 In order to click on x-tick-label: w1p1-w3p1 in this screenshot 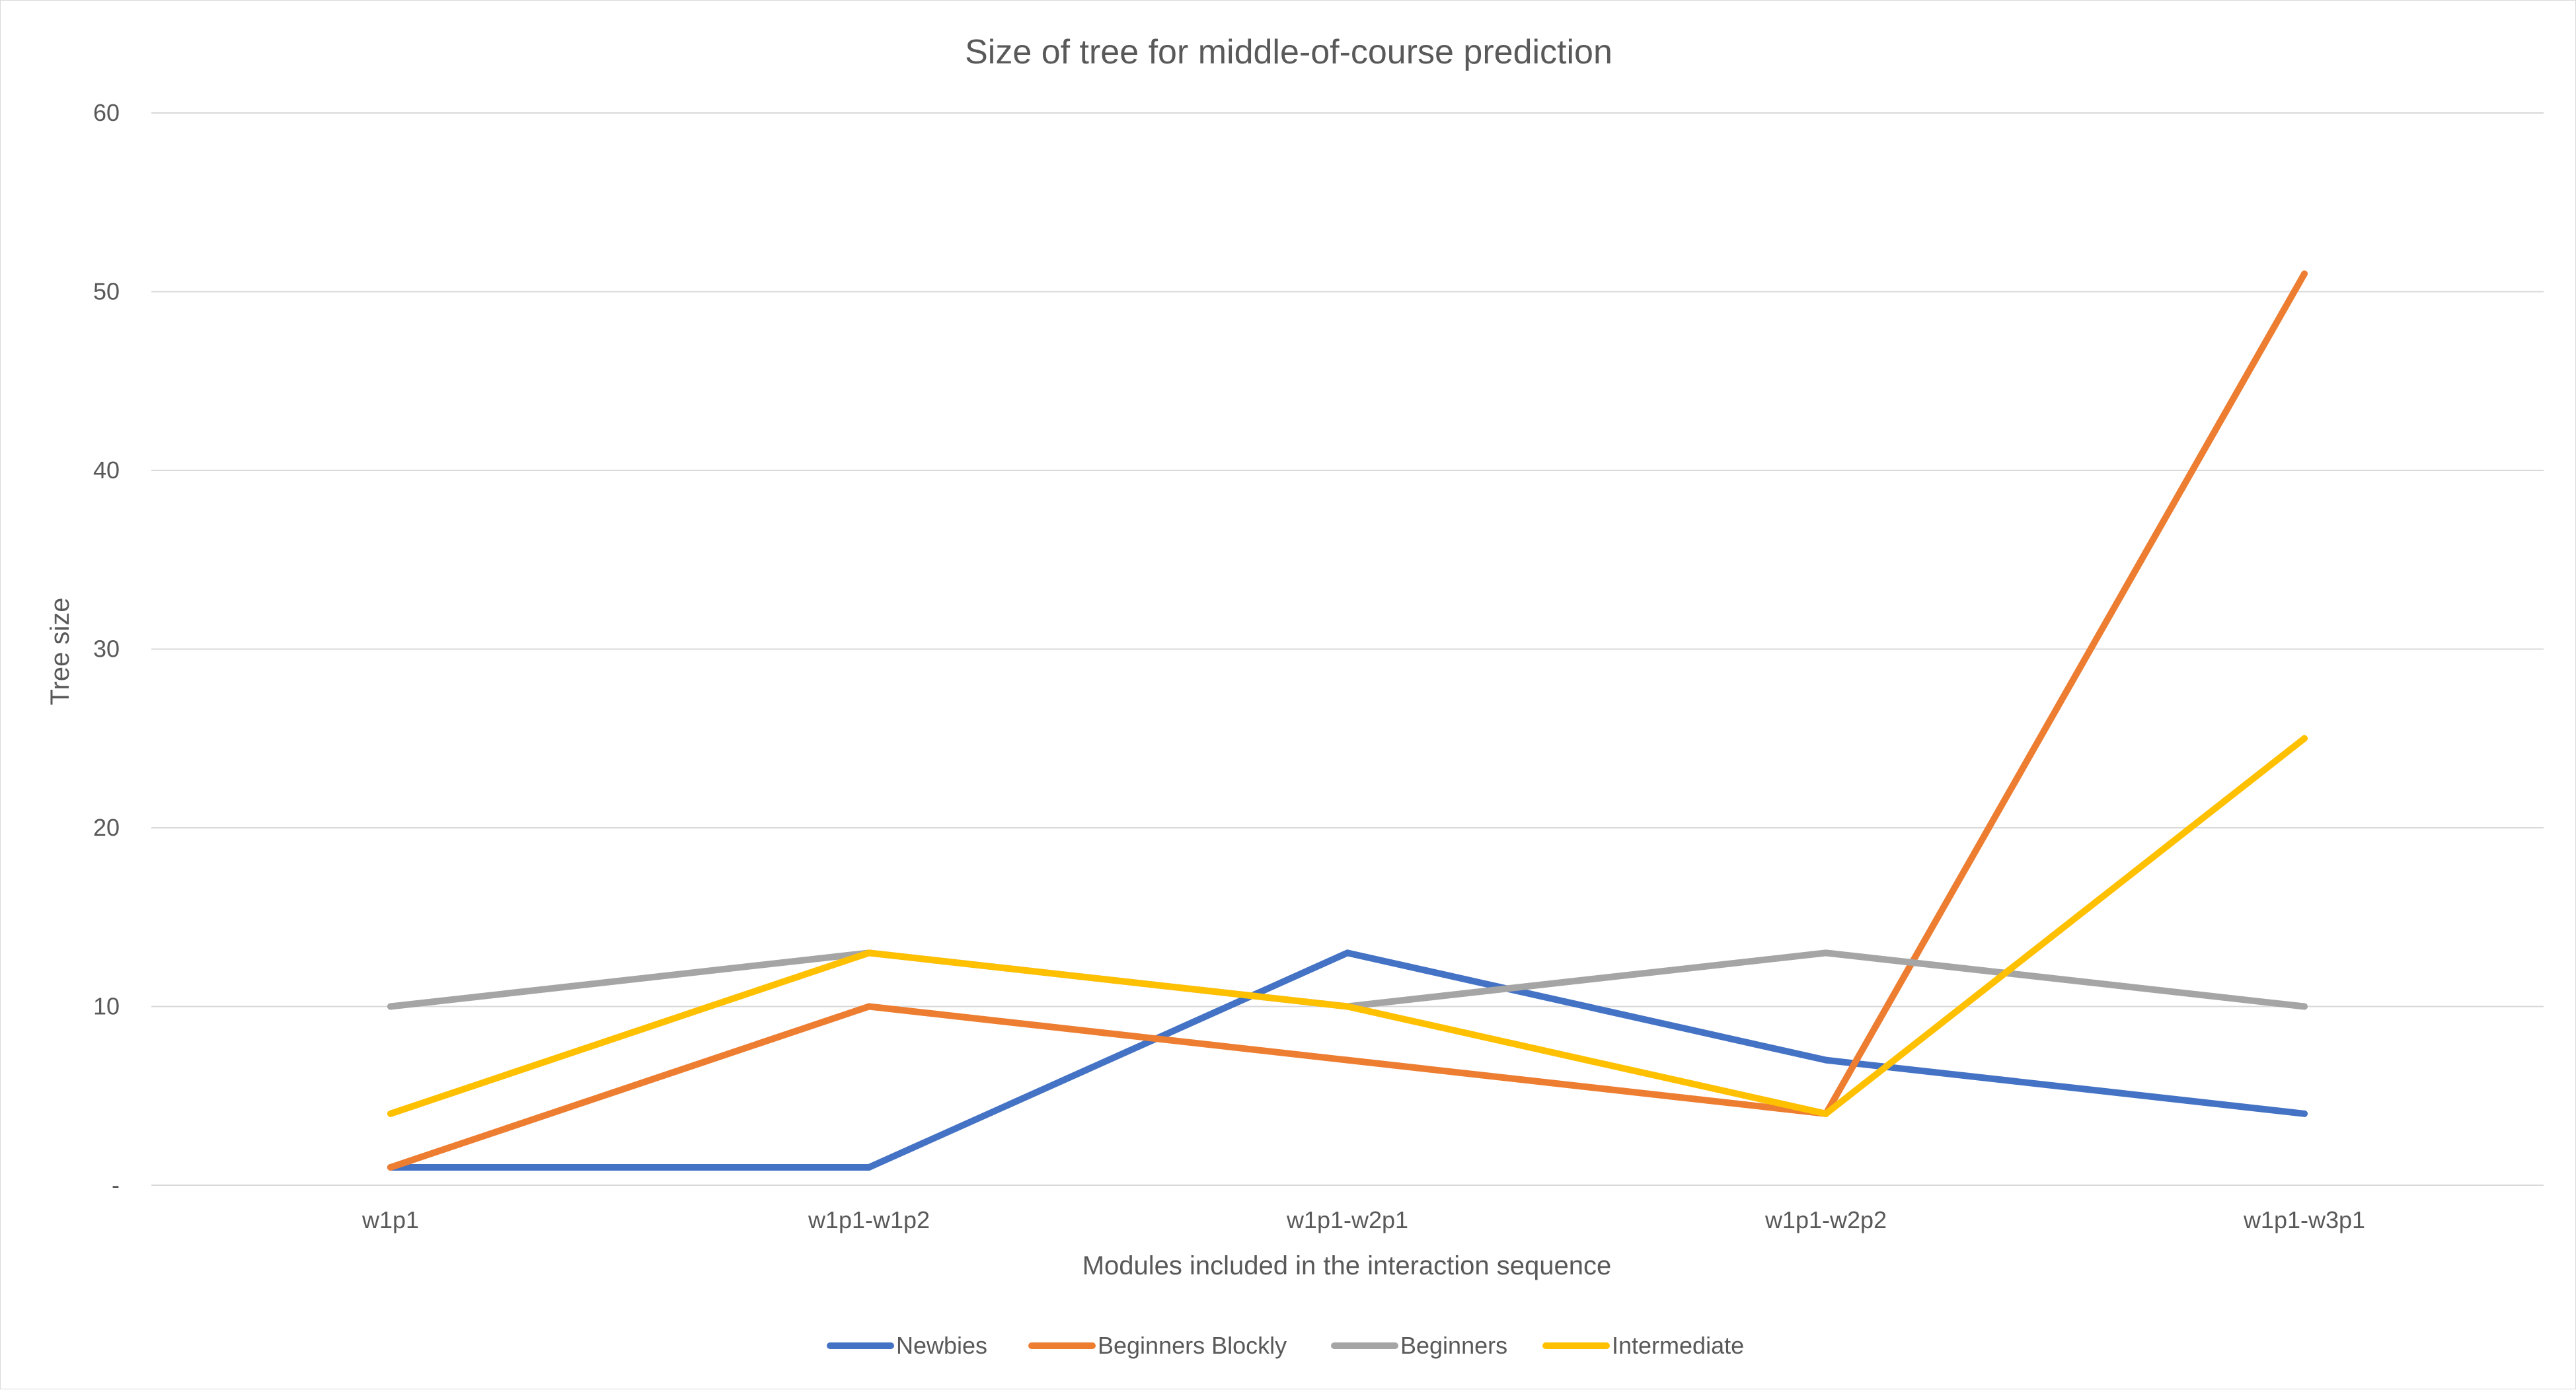, I will do `click(2304, 1219)`.